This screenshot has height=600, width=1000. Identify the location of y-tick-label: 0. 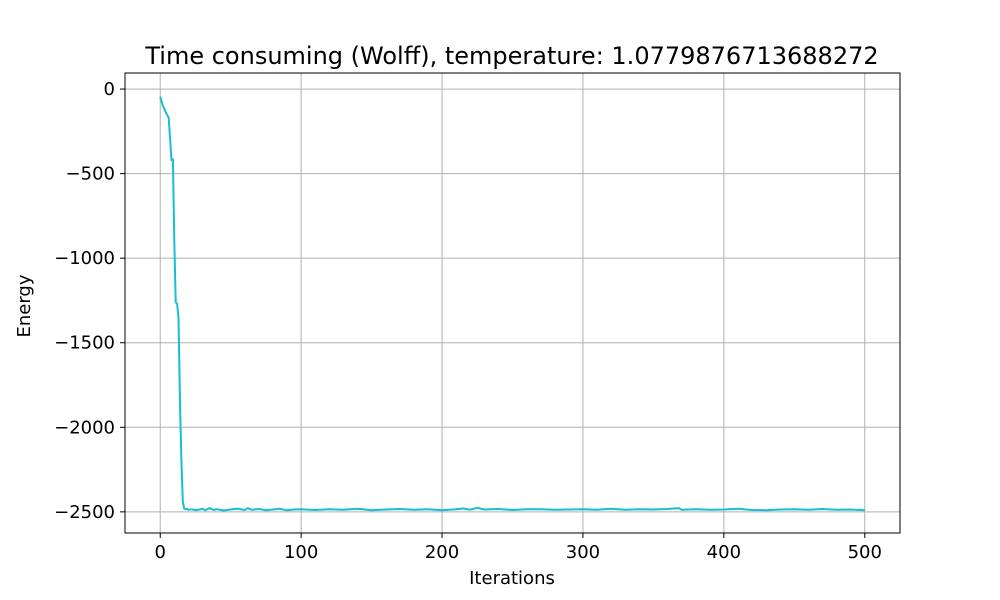
(109, 89).